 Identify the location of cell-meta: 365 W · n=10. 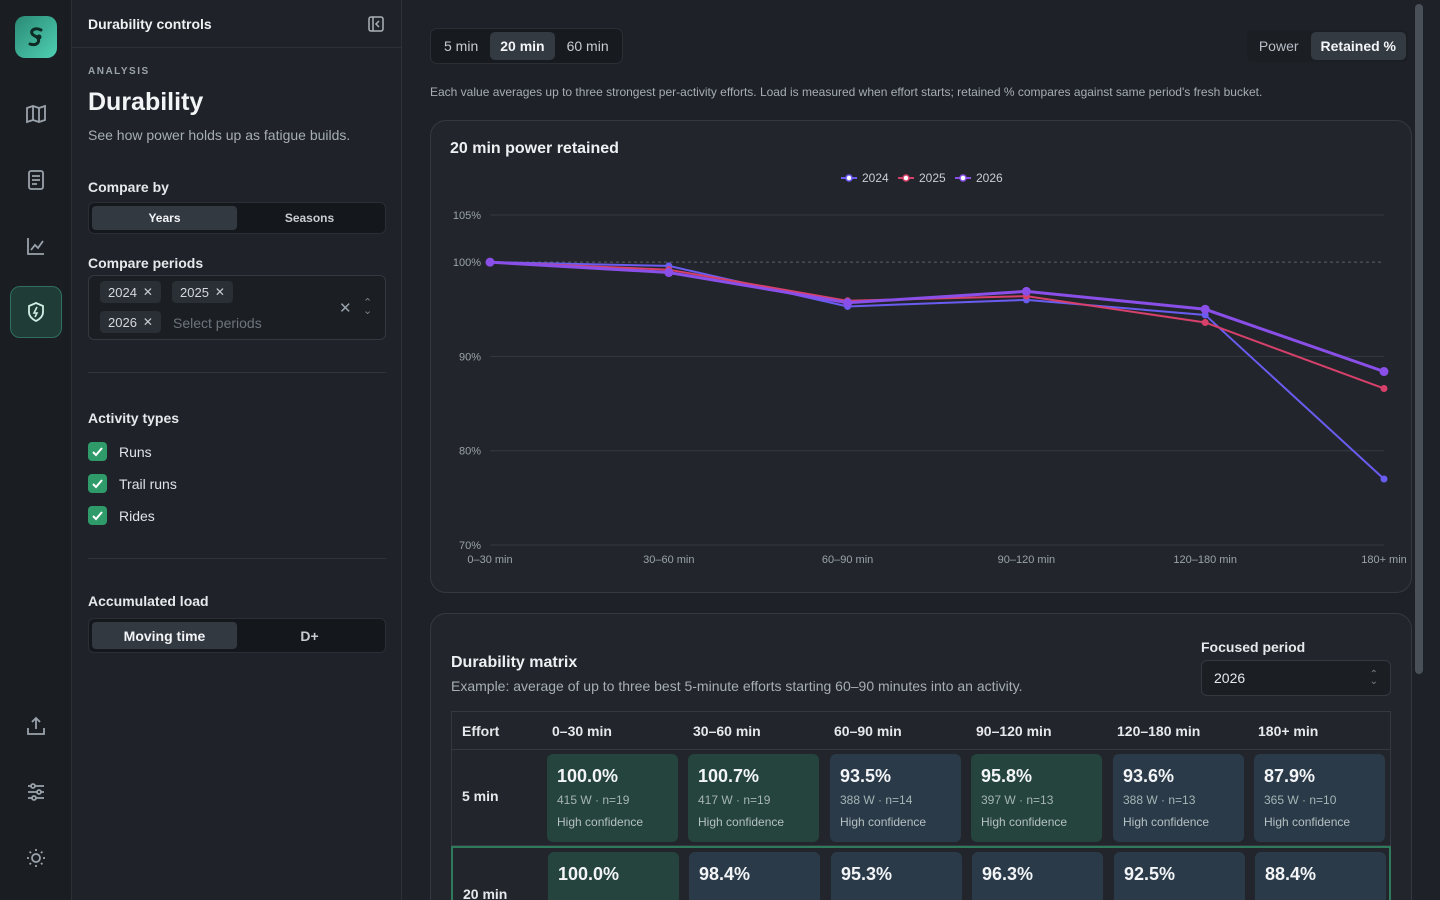
(1300, 800).